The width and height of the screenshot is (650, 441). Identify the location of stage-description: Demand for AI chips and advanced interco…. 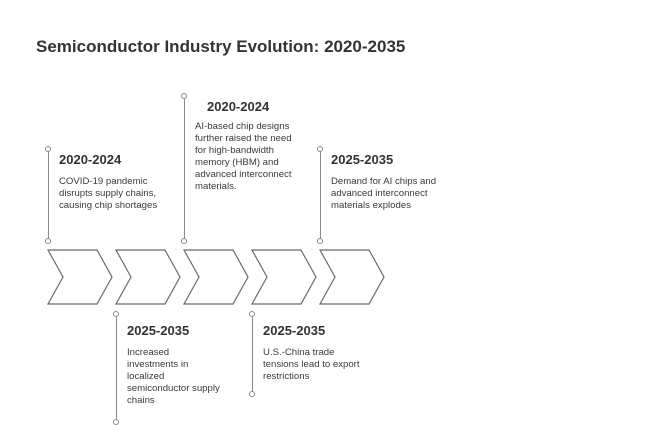
(384, 193).